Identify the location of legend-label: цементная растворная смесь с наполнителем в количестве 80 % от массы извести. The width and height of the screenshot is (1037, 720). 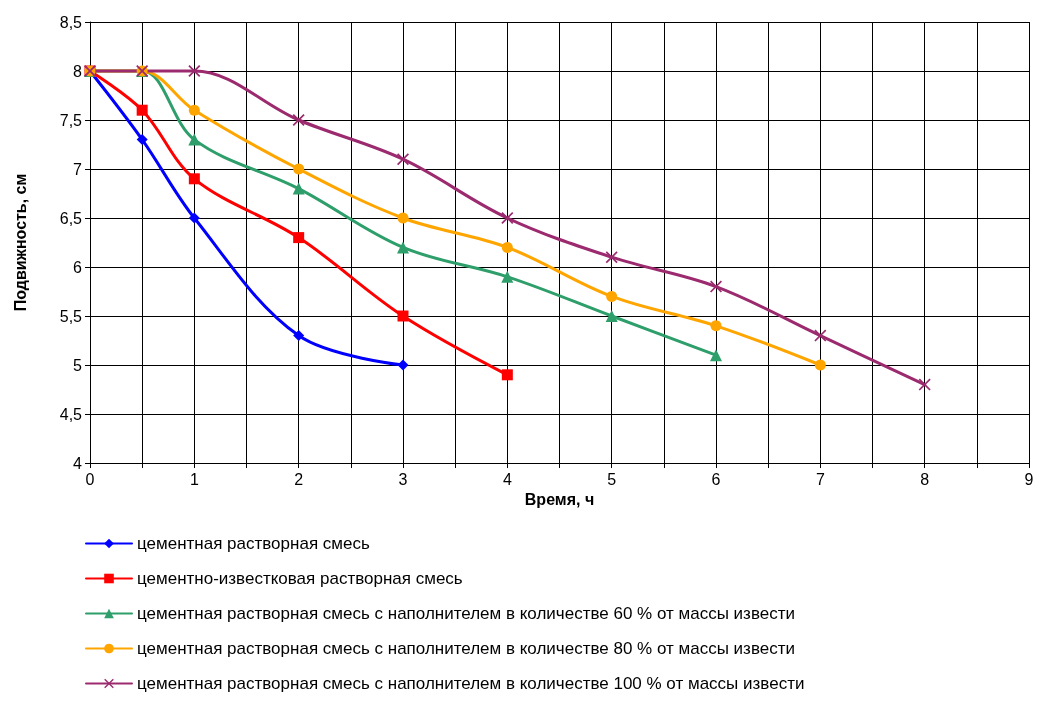
(466, 648).